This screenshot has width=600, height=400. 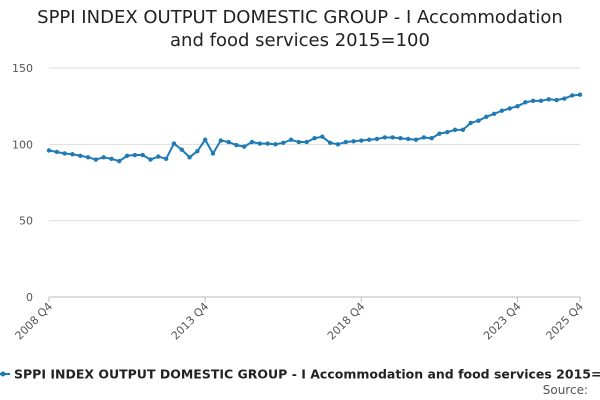 I want to click on y-tick-label-50: 50, so click(x=26, y=221).